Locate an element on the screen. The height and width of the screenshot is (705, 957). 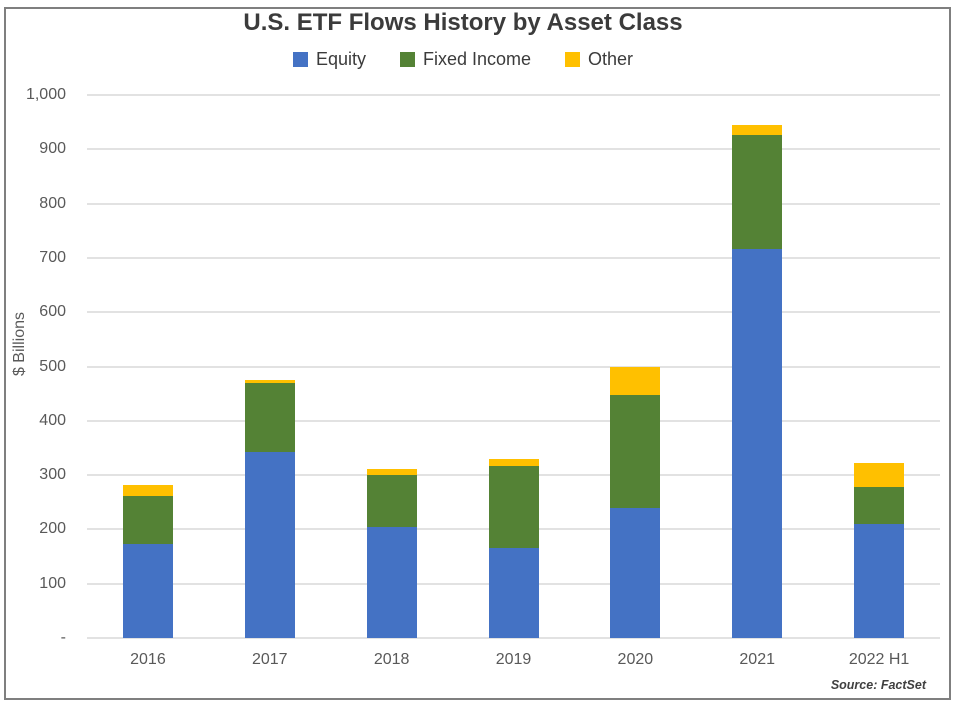
legend-item-fixed-income: Fixed Income is located at coordinates (465, 59).